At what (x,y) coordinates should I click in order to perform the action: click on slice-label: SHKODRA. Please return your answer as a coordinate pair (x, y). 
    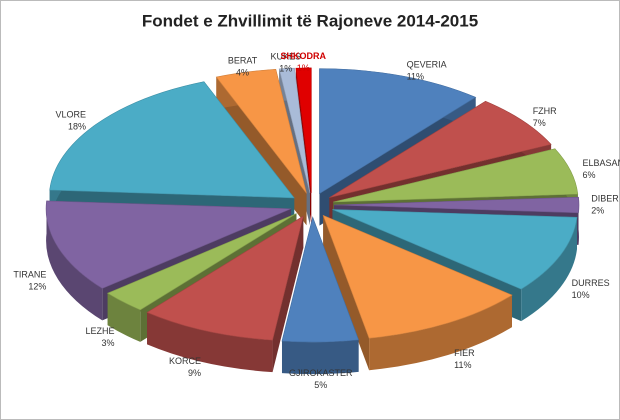
    Looking at the image, I should click on (303, 56).